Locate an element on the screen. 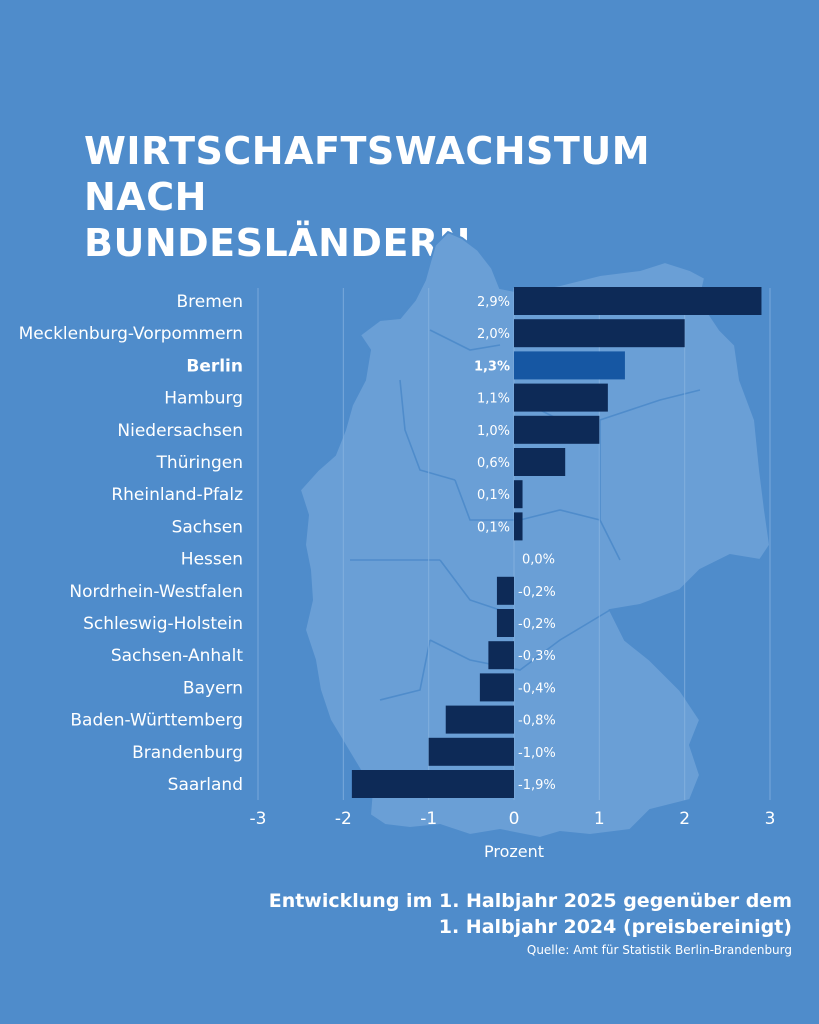 Image resolution: width=819 pixels, height=1024 pixels. value-label: -1,9% is located at coordinates (537, 785).